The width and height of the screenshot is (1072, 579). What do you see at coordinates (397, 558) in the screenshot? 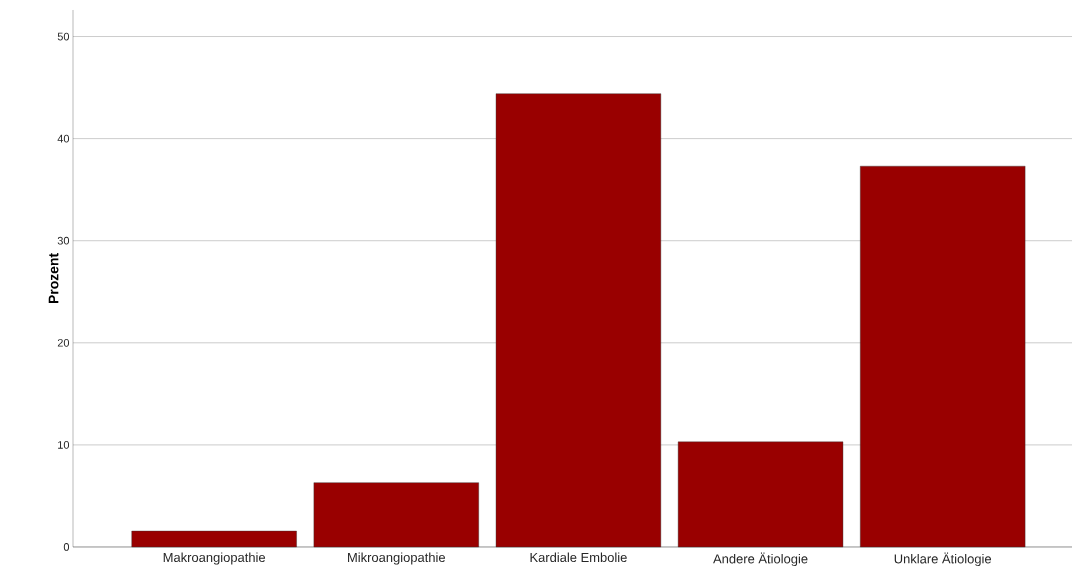
I see `x-tick-label: Mikroangiopathie` at bounding box center [397, 558].